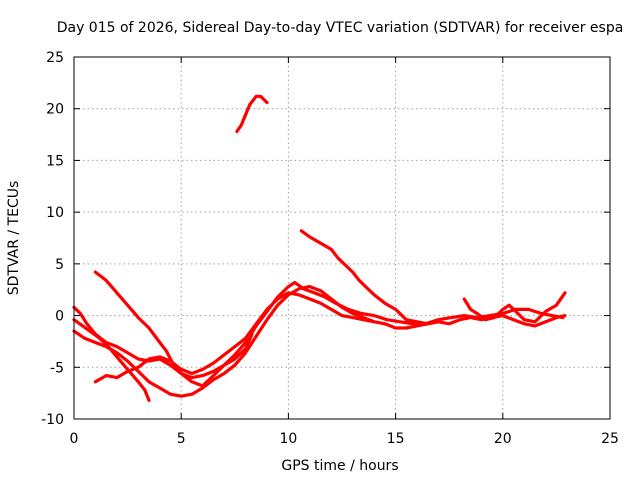 This screenshot has width=640, height=480. What do you see at coordinates (288, 439) in the screenshot?
I see `x-tick-label: 10` at bounding box center [288, 439].